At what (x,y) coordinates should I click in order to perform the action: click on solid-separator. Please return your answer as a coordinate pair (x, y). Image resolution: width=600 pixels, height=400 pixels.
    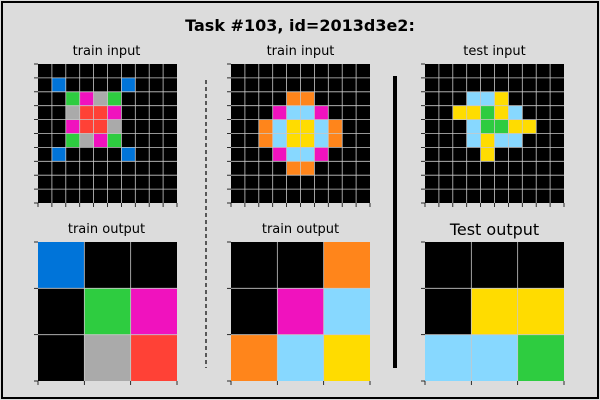
    Looking at the image, I should click on (395, 222).